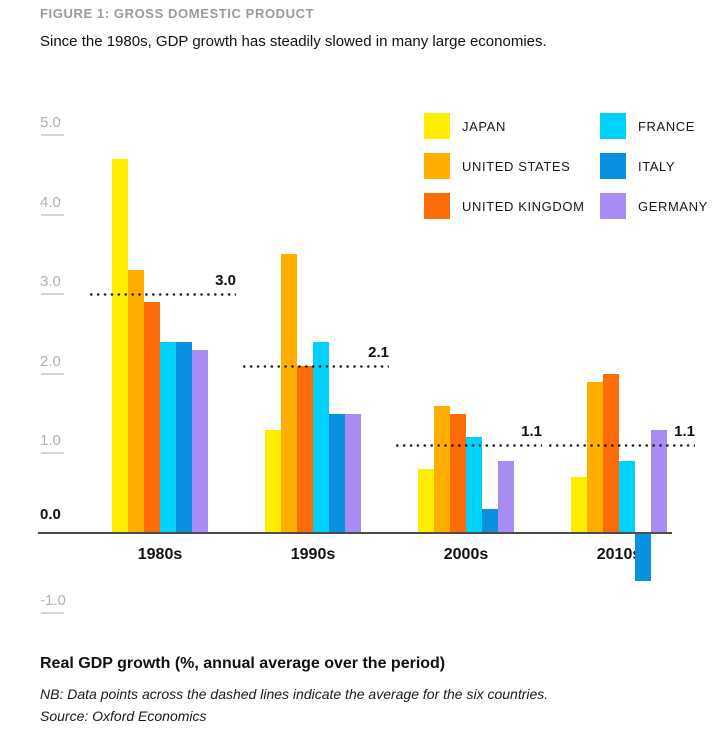 The width and height of the screenshot is (722, 747). What do you see at coordinates (659, 481) in the screenshot?
I see `bar-germany-2010s` at bounding box center [659, 481].